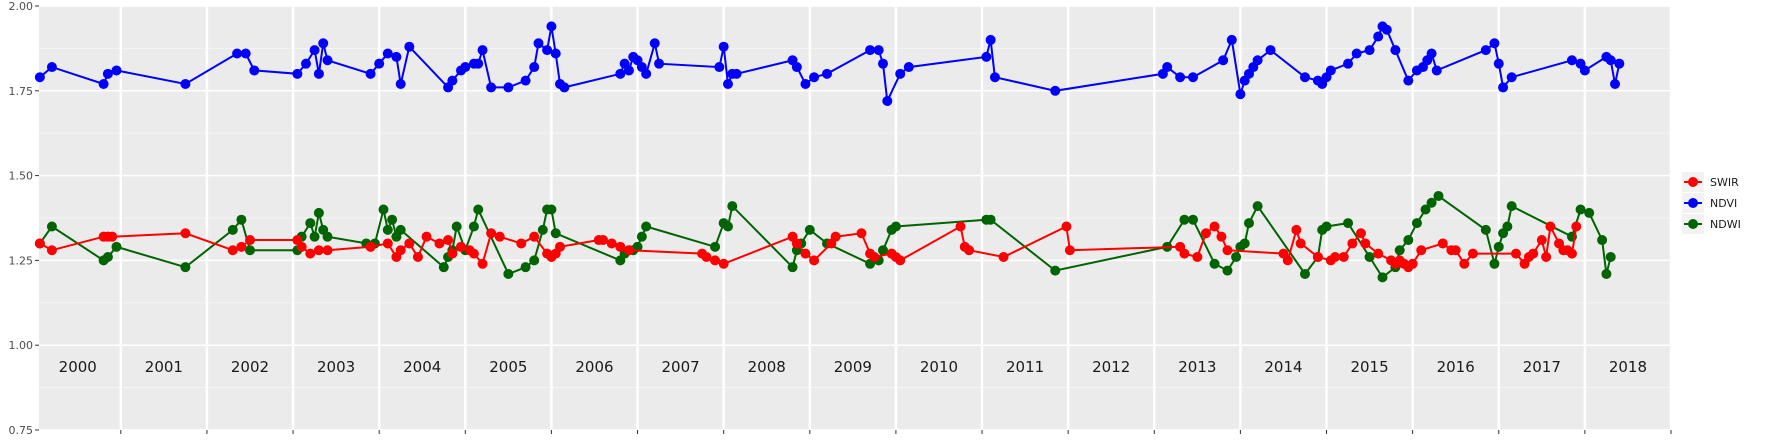 The image size is (1773, 442). I want to click on legend-key-point, so click(1693, 224).